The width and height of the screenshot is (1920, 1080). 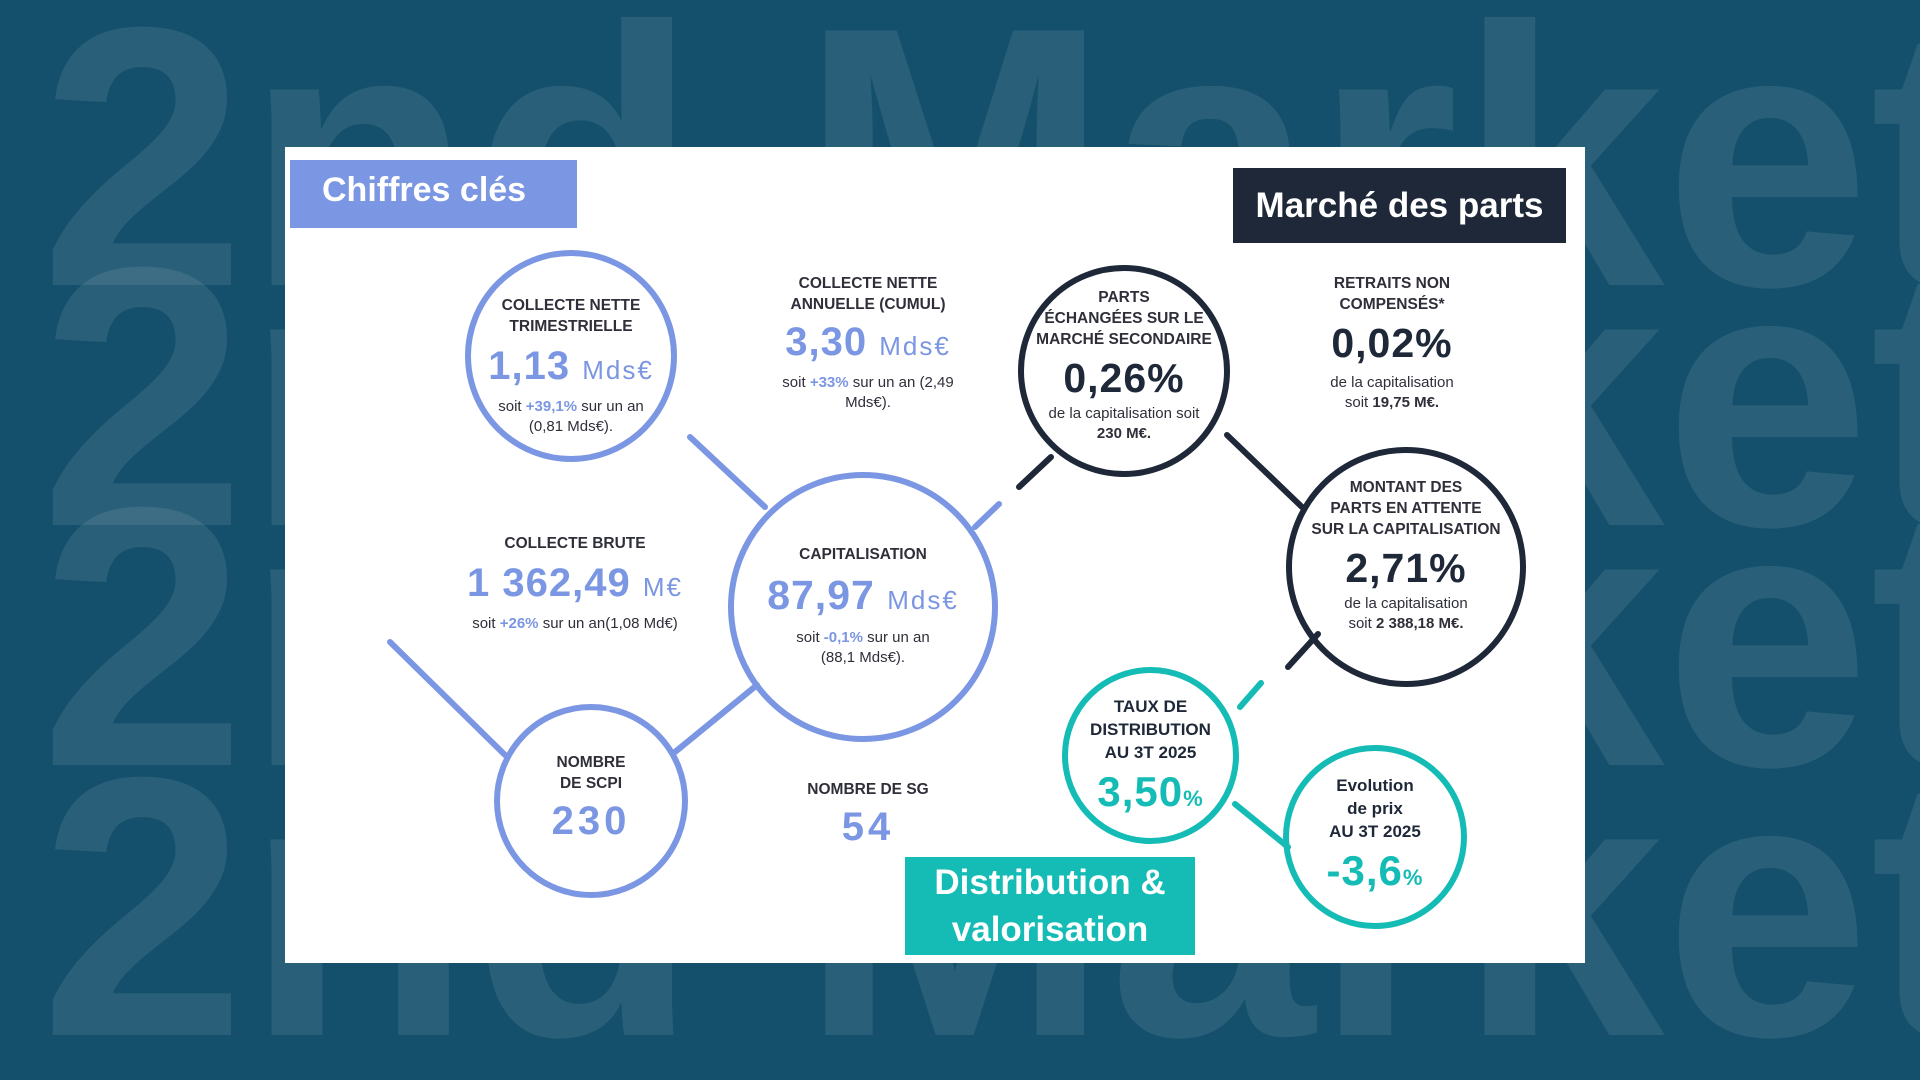 What do you see at coordinates (1375, 808) in the screenshot?
I see `label-line: de prix` at bounding box center [1375, 808].